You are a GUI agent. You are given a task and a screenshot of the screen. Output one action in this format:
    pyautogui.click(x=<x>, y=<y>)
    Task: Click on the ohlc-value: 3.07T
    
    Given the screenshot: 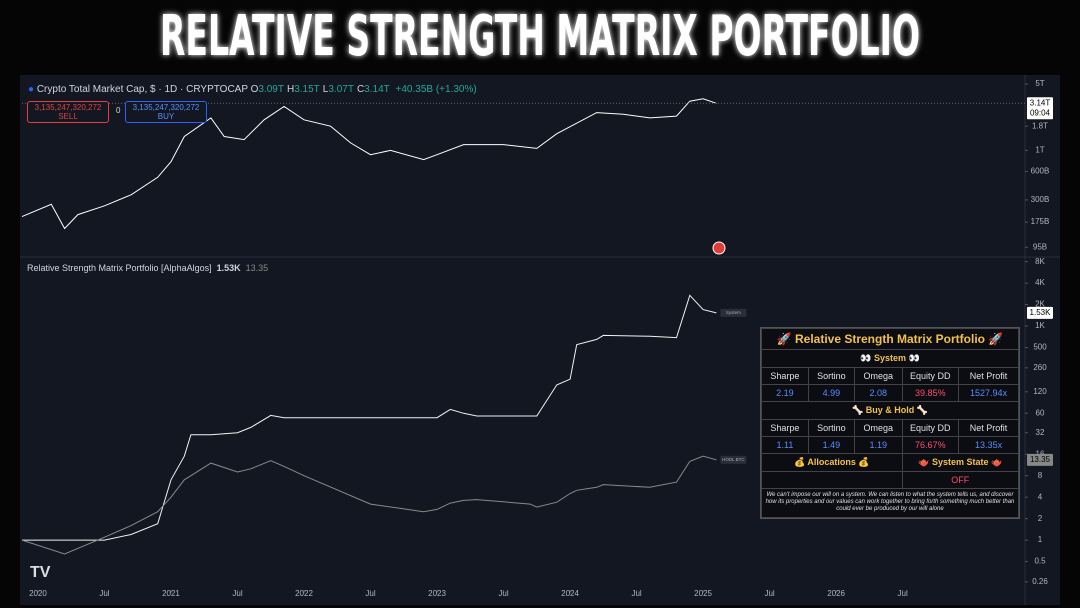 What is the action you would take?
    pyautogui.click(x=341, y=89)
    